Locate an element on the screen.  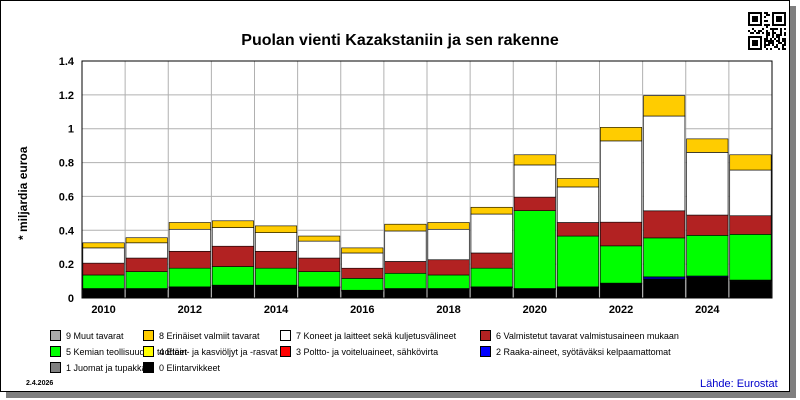
x-tick-label: 2014 is located at coordinates (276, 310).